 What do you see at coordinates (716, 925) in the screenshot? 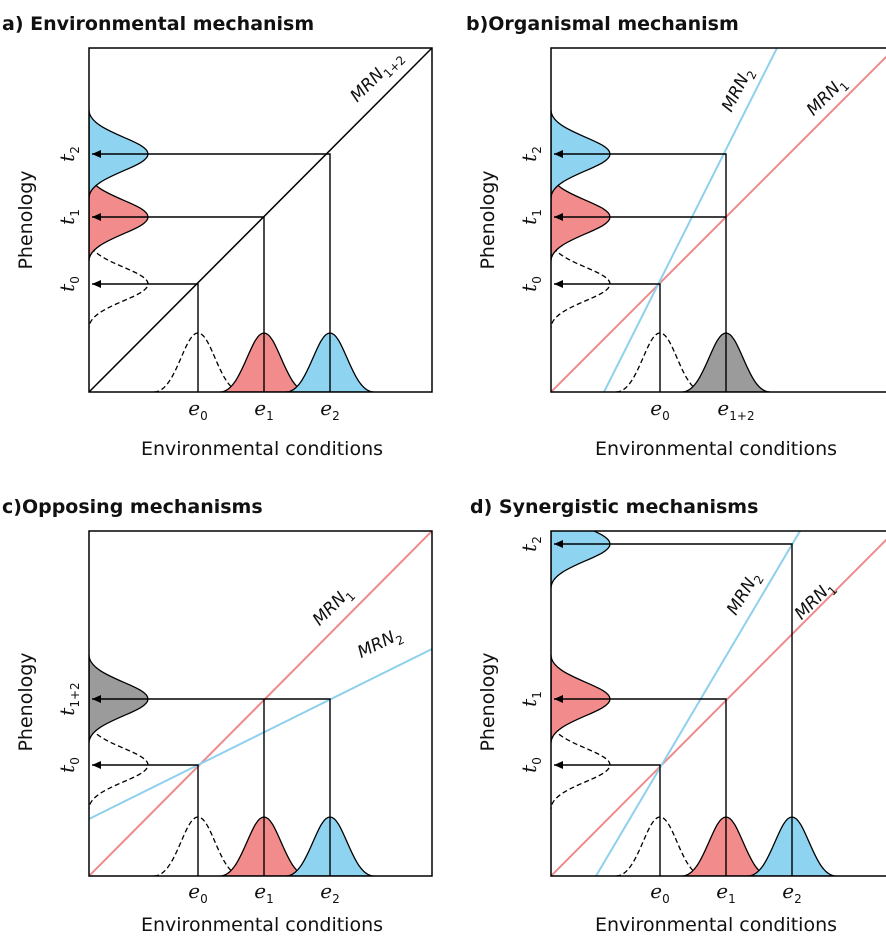
I see `panel-d-x-label: Environmental conditions` at bounding box center [716, 925].